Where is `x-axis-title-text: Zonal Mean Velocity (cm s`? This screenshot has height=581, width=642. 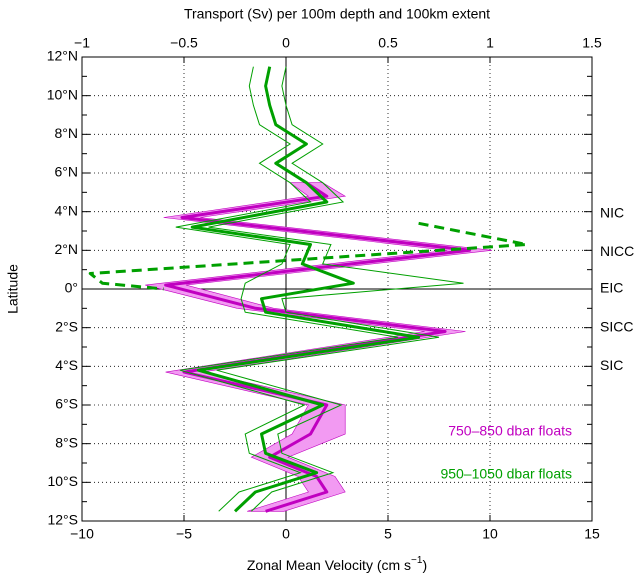 x-axis-title-text: Zonal Mean Velocity (cm s is located at coordinates (329, 565).